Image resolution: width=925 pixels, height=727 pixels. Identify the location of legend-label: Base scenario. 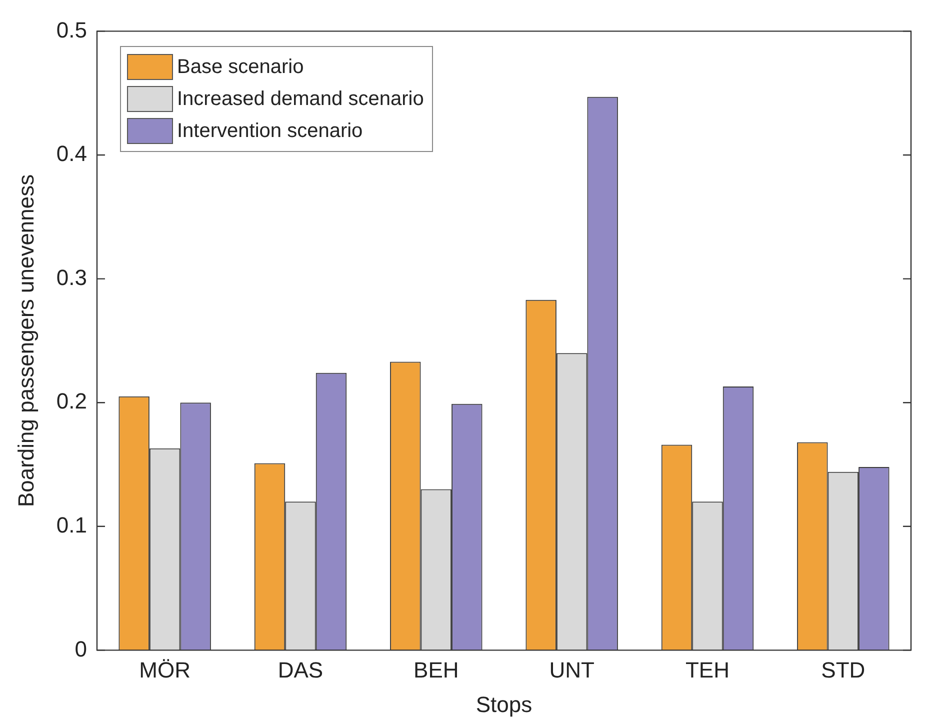
(240, 67).